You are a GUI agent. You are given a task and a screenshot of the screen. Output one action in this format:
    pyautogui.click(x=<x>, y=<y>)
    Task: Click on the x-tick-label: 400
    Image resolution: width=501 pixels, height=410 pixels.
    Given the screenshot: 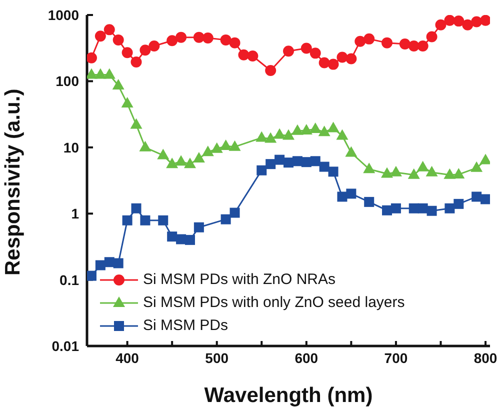 What is the action you would take?
    pyautogui.click(x=128, y=358)
    